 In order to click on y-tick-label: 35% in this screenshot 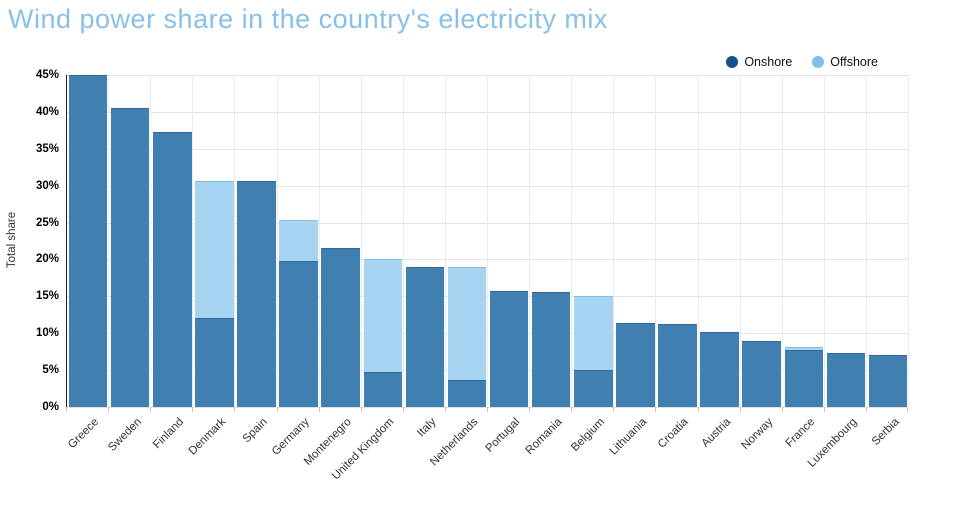, I will do `click(47, 148)`.